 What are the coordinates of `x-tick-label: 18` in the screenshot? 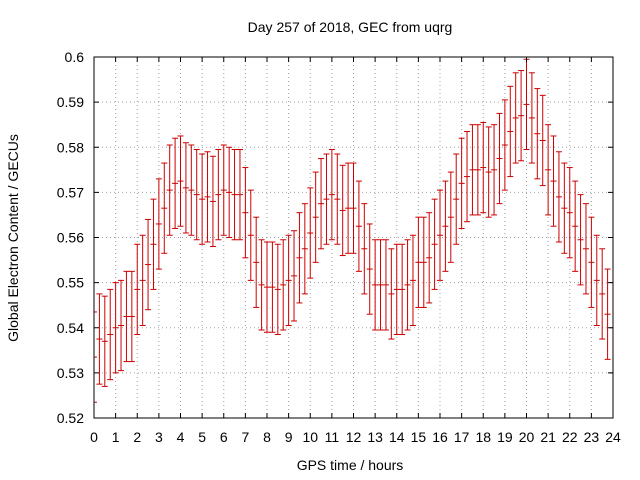 It's located at (483, 437).